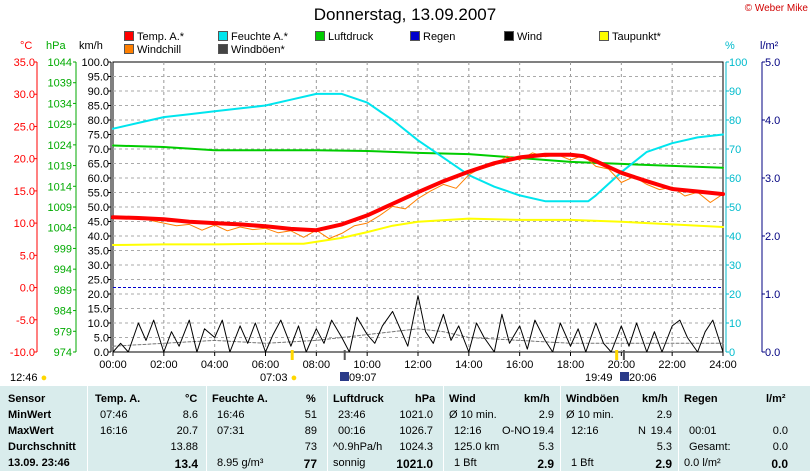  Describe the element at coordinates (416, 415) in the screenshot. I see `pressure-min: 1021.0` at that location.